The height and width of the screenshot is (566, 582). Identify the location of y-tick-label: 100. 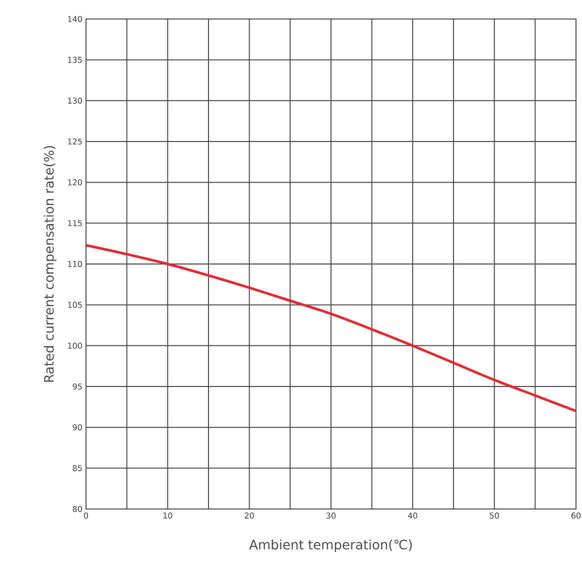
(75, 345).